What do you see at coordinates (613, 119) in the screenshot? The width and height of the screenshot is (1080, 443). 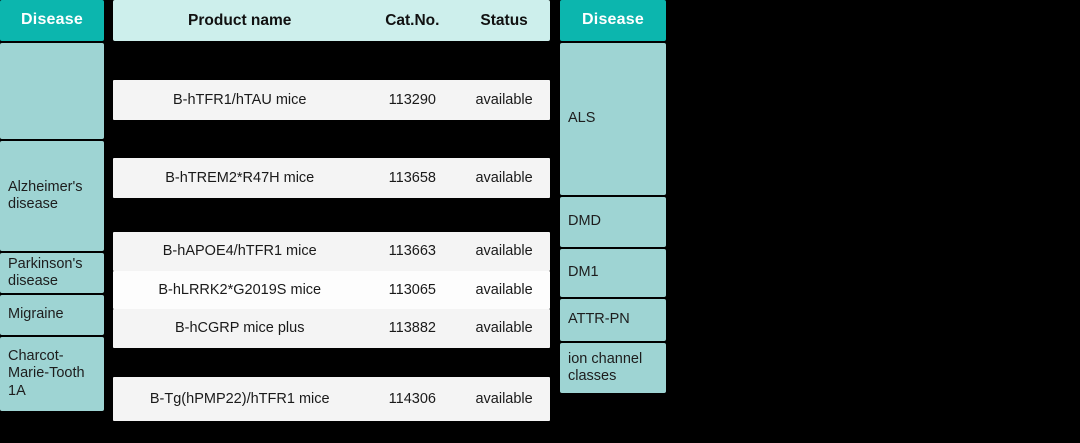 I see `right-disease-cell-als: ALS` at bounding box center [613, 119].